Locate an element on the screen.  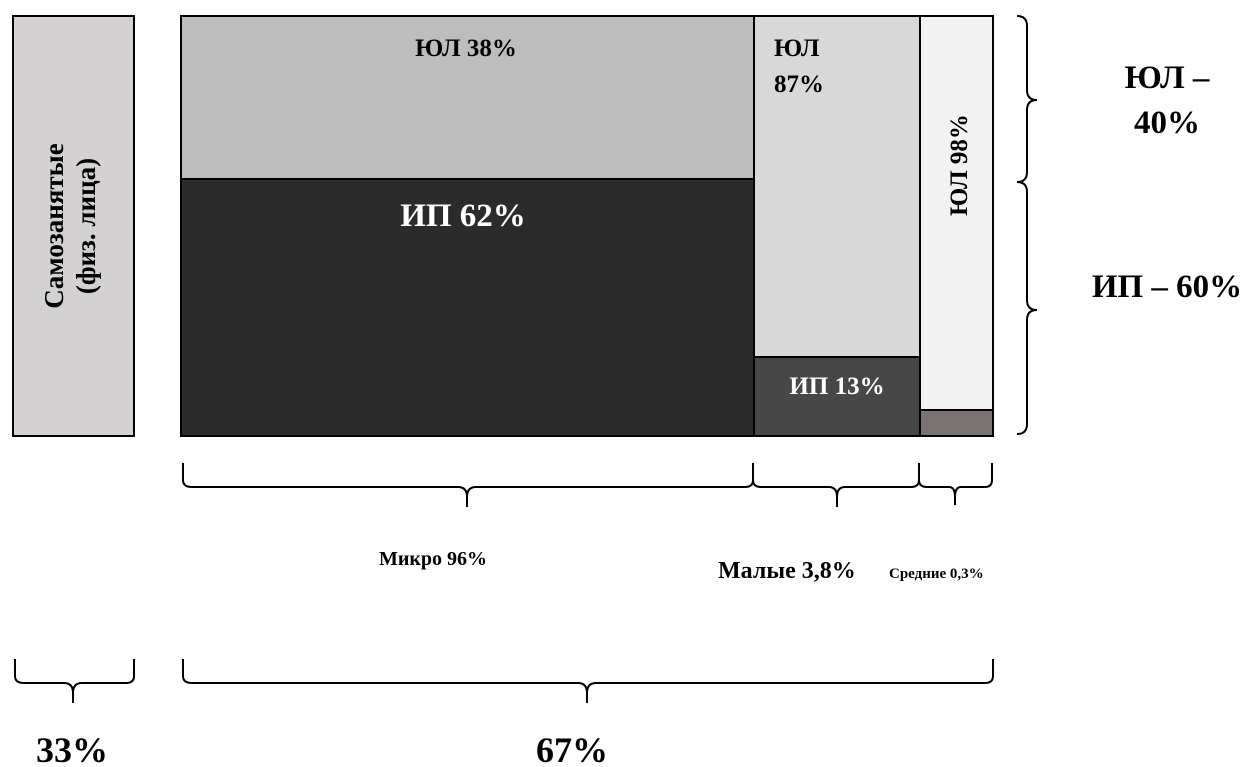
small-label: Малые 3,8% is located at coordinates (787, 571).